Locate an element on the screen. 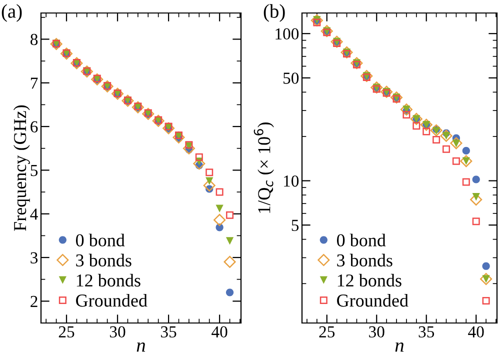 Image resolution: width=503 pixels, height=360 pixels. y-tick-label: 8 is located at coordinates (34, 40).